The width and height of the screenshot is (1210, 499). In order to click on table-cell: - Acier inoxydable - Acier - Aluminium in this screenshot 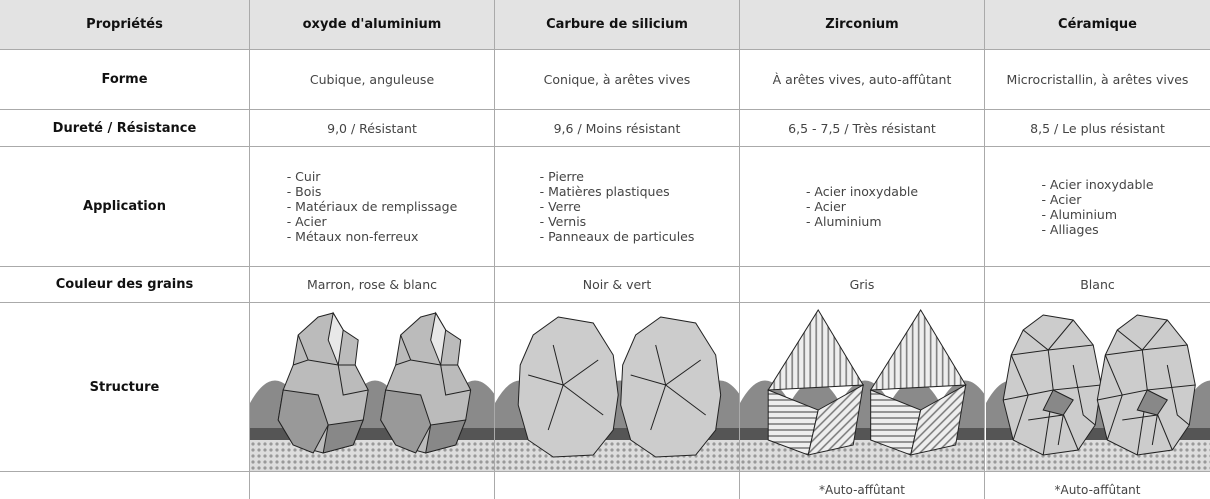, I will do `click(862, 207)`.